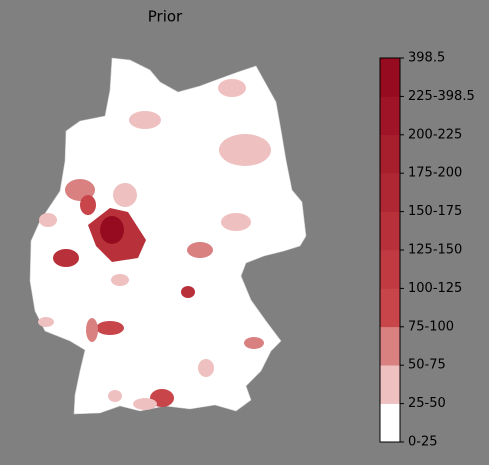 The image size is (489, 465). What do you see at coordinates (435, 134) in the screenshot?
I see `colorbar-label: 200-225` at bounding box center [435, 134].